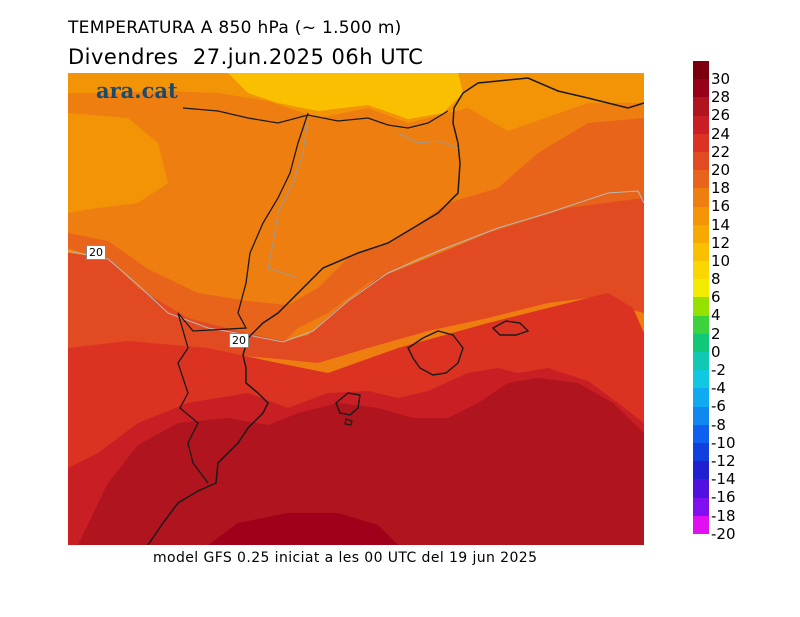 This screenshot has width=800, height=617. What do you see at coordinates (716, 333) in the screenshot?
I see `scale-label: 2` at bounding box center [716, 333].